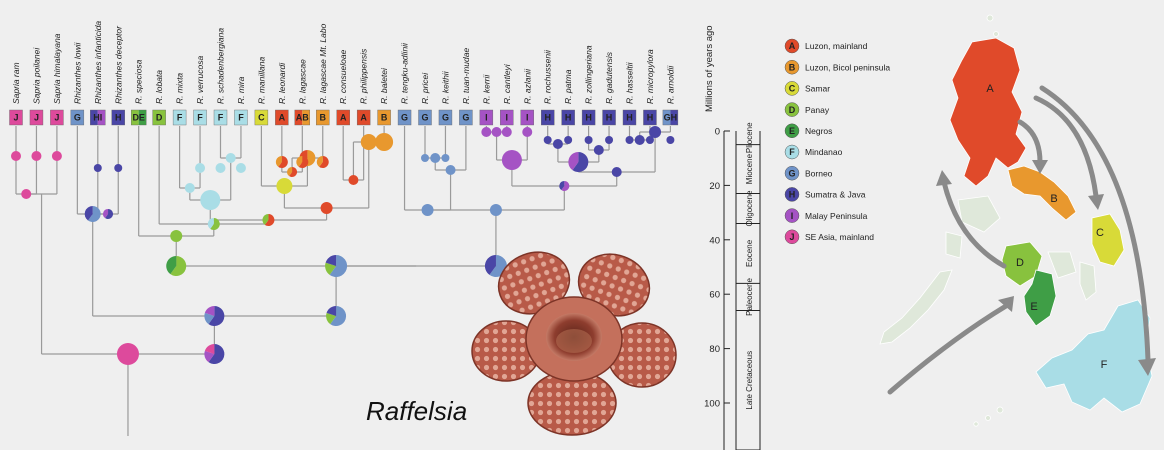 This screenshot has height=450, width=1164. What do you see at coordinates (629, 118) in the screenshot?
I see `tip-area-code: H` at bounding box center [629, 118].